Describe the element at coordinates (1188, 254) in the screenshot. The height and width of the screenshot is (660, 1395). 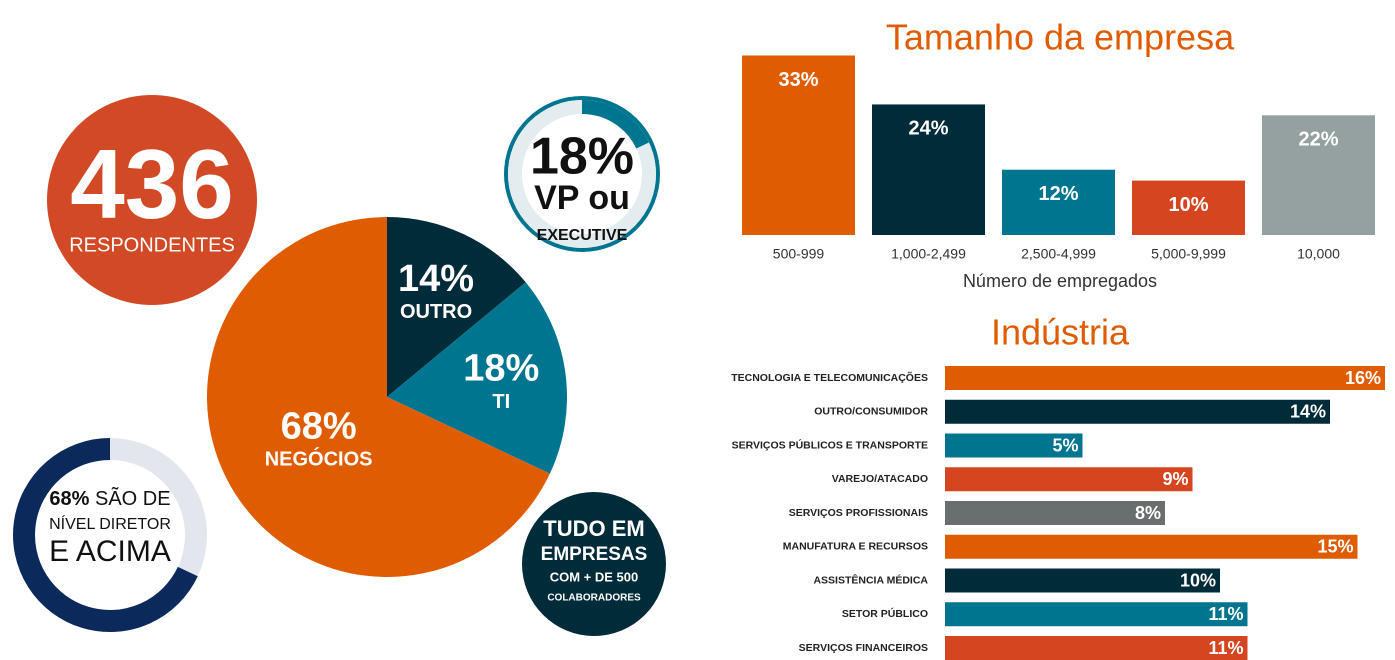
I see `x-tick-label: 5,000-9,999` at that location.